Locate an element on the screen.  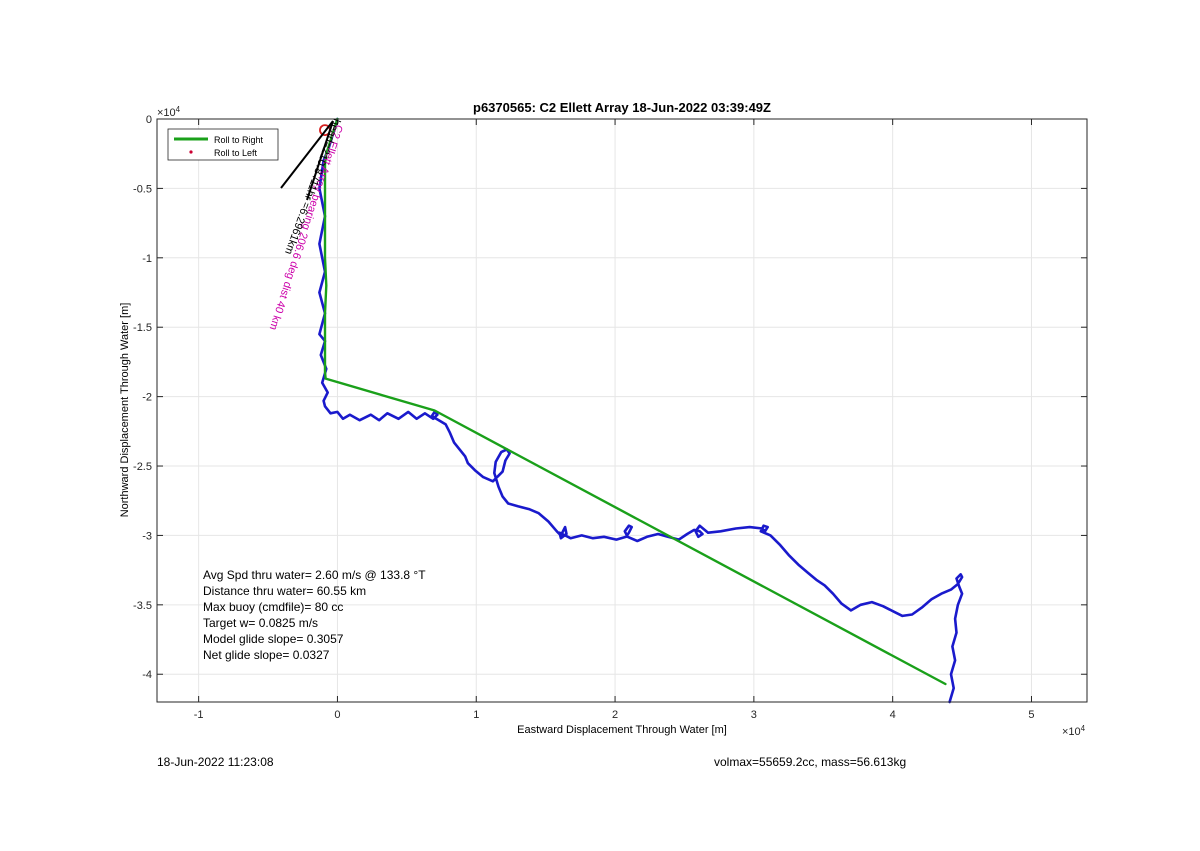
x-tick-label: 5 is located at coordinates (1031, 715).